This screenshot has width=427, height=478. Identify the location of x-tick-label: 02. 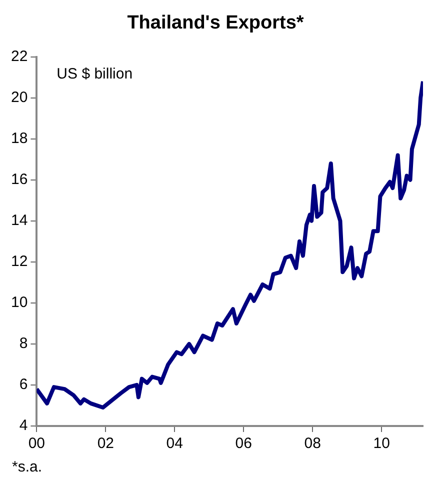
(105, 443).